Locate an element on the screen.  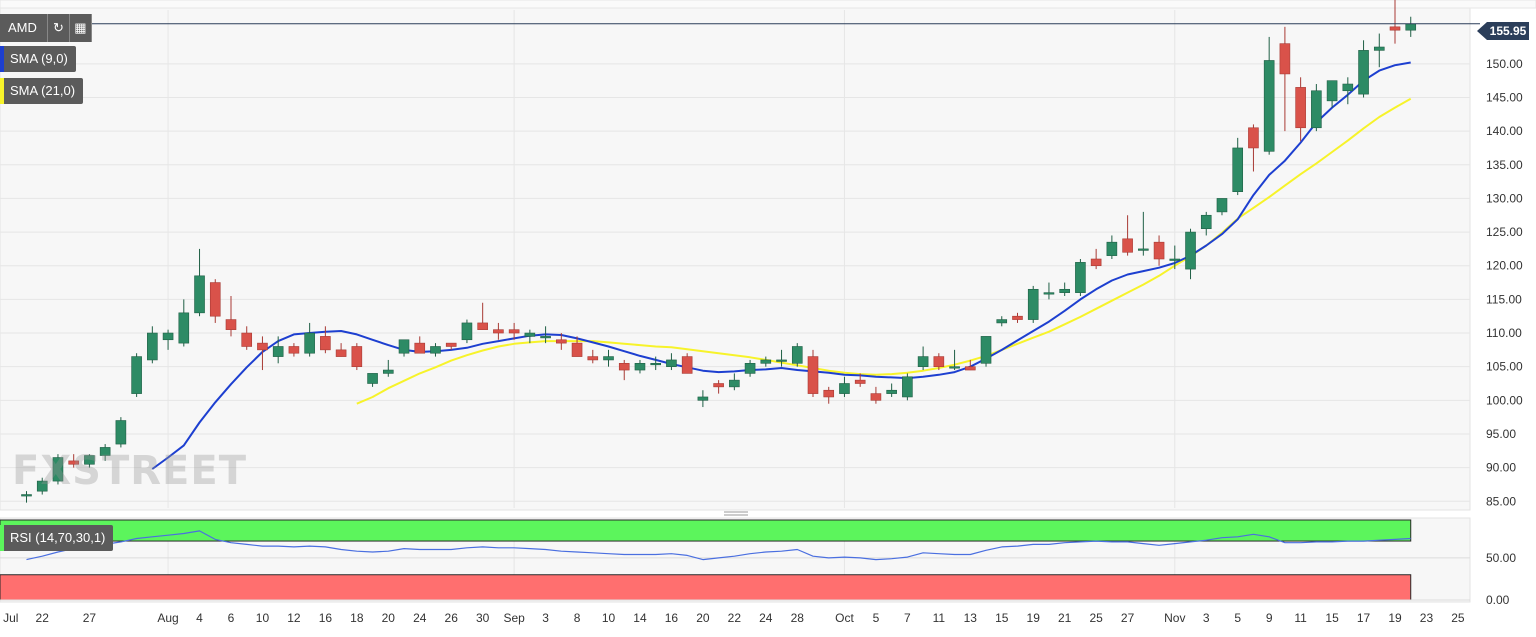
price-tick-label: 125.00 is located at coordinates (1504, 232).